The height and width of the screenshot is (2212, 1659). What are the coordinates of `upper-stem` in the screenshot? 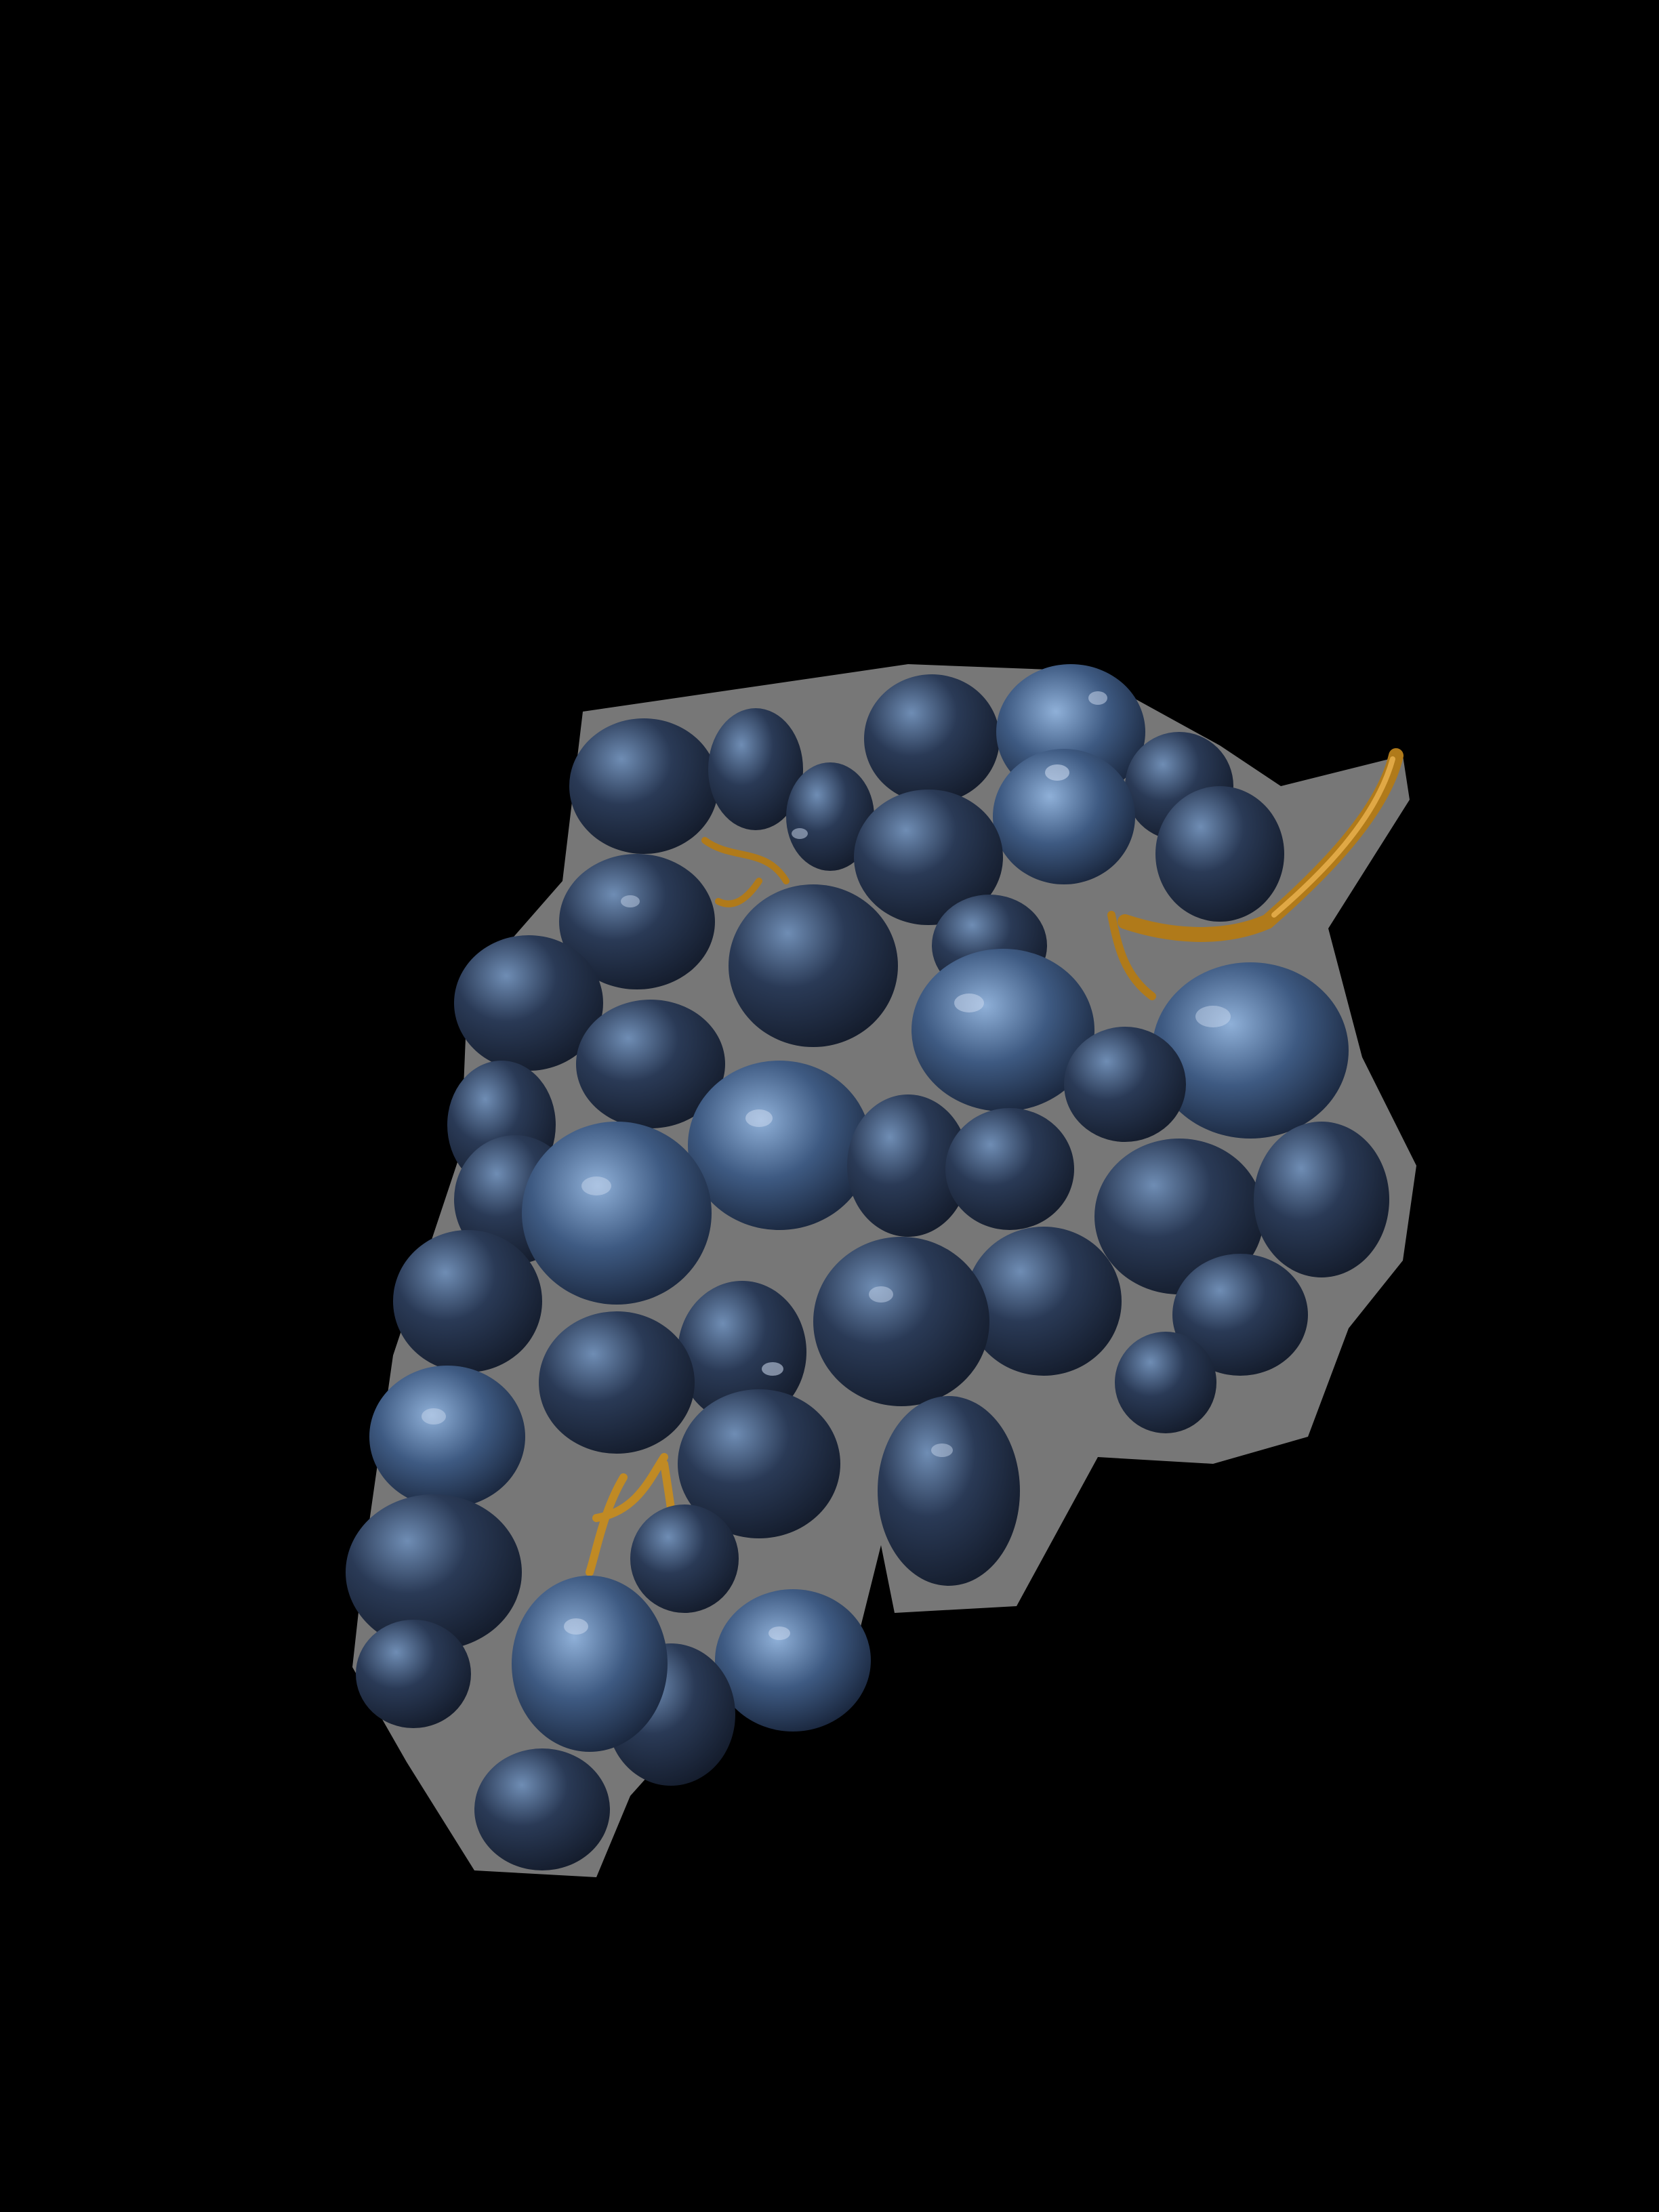 It's located at (745, 872).